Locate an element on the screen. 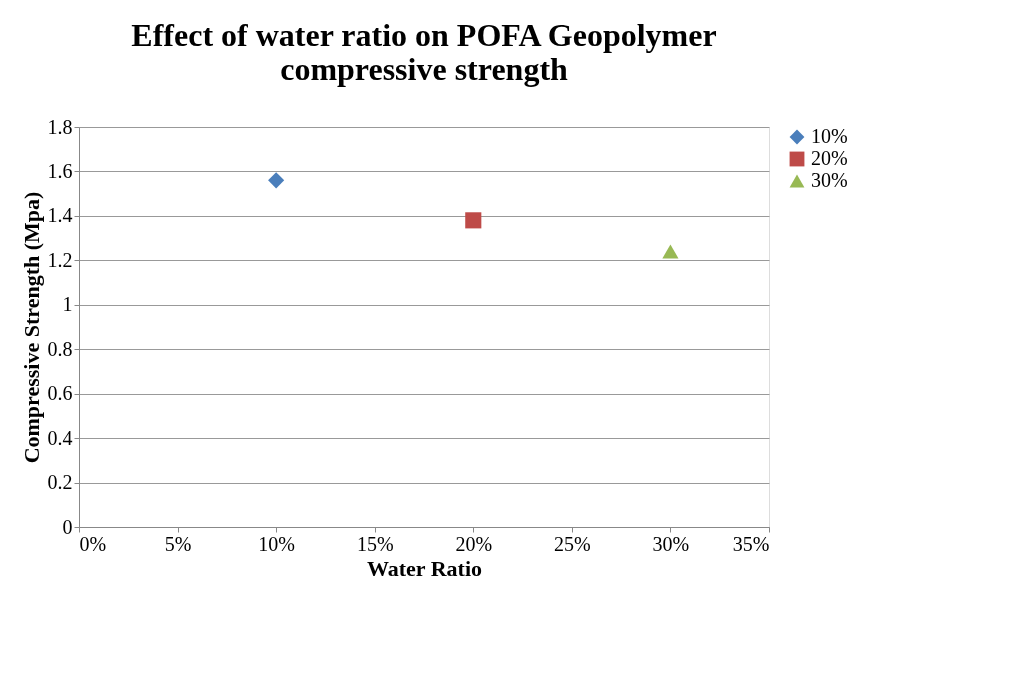  legend-label: 30% is located at coordinates (829, 180).